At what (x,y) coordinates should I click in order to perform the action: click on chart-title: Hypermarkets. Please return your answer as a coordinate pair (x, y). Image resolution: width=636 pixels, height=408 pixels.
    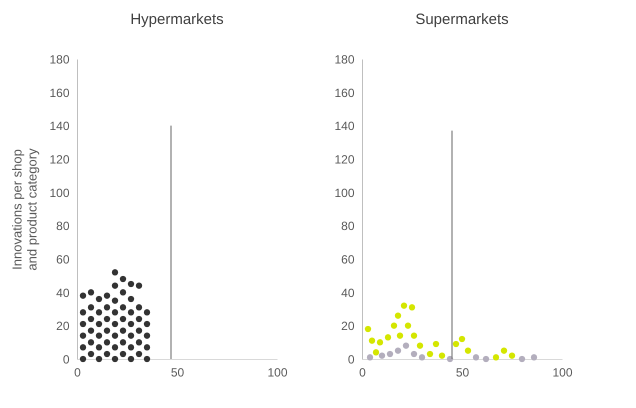
    Looking at the image, I should click on (177, 19).